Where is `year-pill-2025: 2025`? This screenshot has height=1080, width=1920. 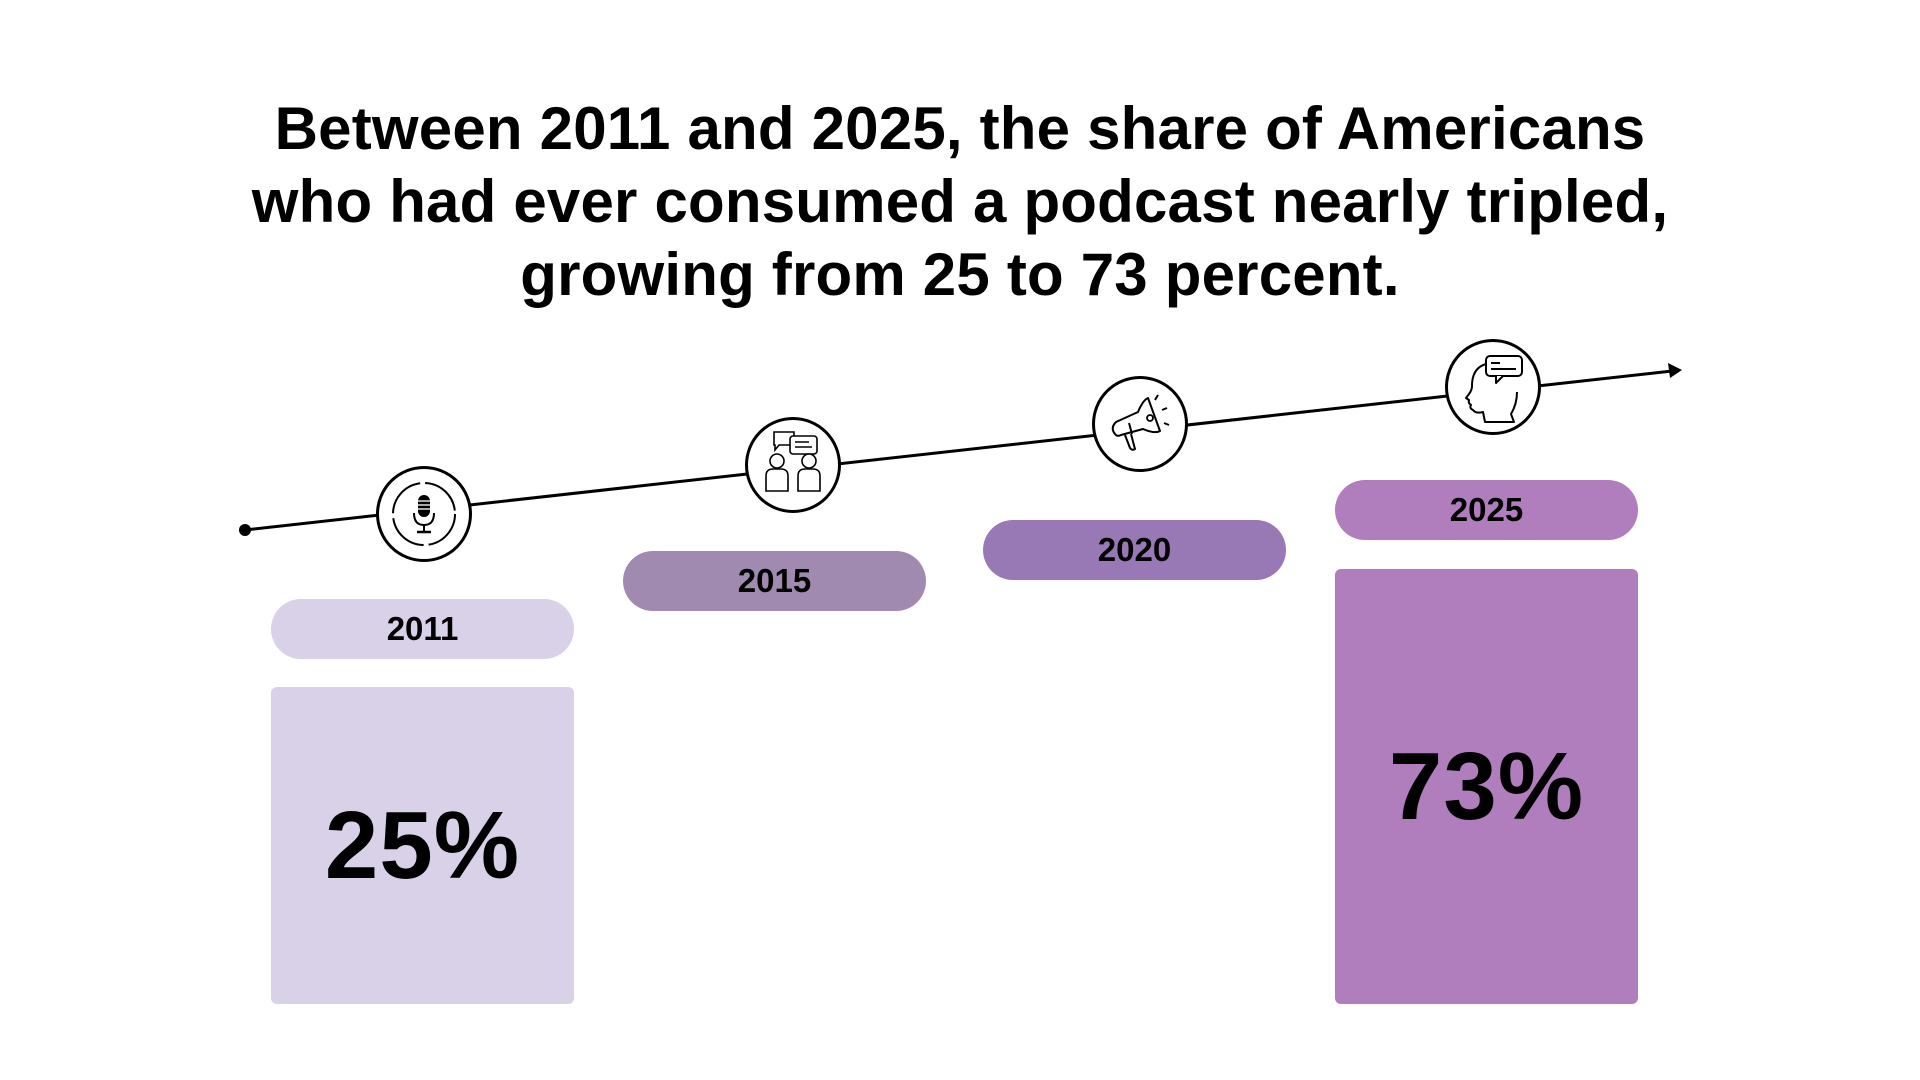
year-pill-2025: 2025 is located at coordinates (1486, 510).